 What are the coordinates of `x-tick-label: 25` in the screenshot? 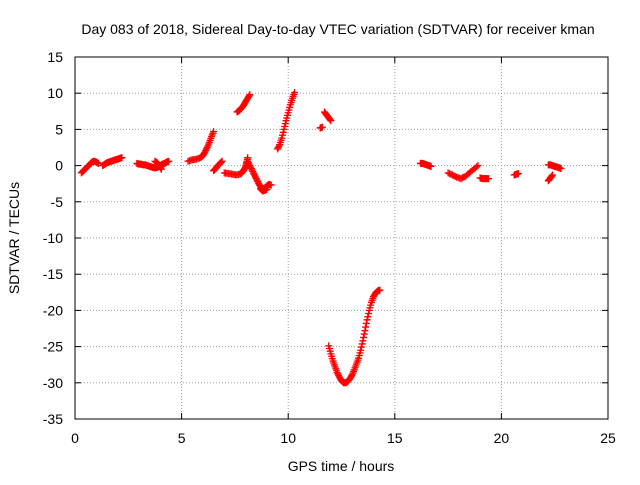 It's located at (608, 438).